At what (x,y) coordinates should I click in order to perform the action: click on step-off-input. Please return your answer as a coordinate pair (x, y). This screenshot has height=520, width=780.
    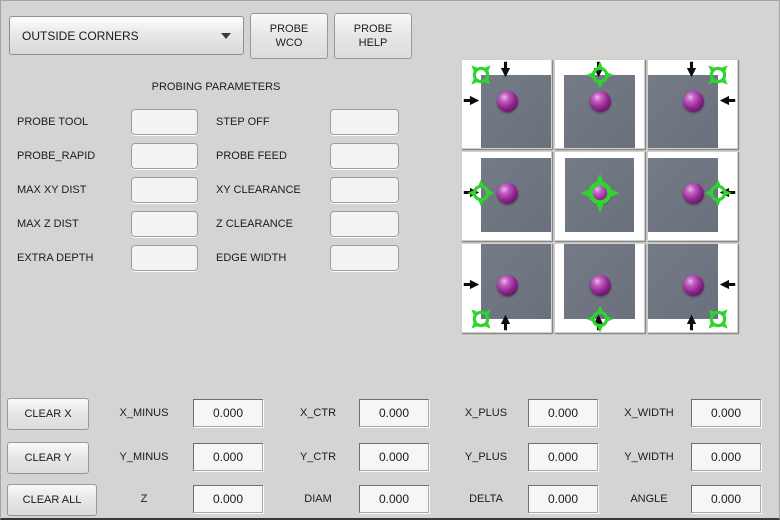
    Looking at the image, I should click on (364, 122).